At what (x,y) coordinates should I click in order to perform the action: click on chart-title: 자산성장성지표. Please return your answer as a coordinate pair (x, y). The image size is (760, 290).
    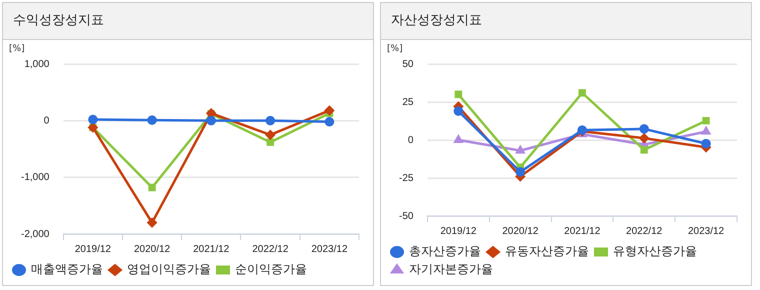
    Looking at the image, I should click on (566, 21).